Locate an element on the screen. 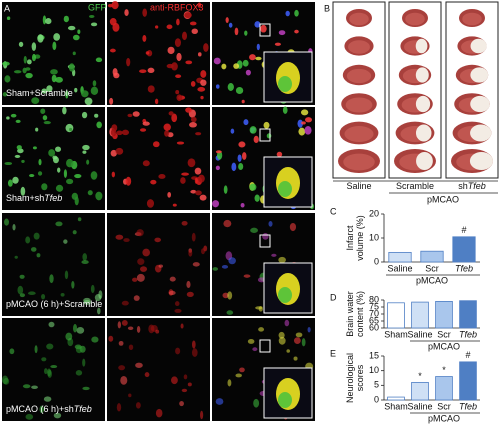  y-tick-label: 75 is located at coordinates (374, 306).